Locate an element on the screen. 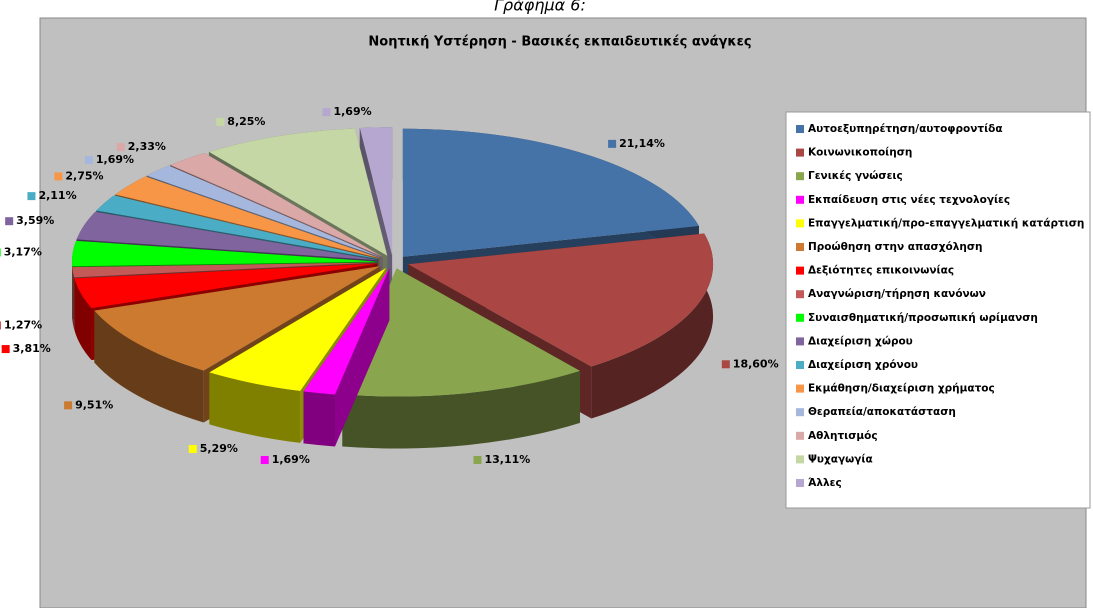 This screenshot has height=608, width=1093. legend-label: Γενικές γνώσεις is located at coordinates (855, 176).